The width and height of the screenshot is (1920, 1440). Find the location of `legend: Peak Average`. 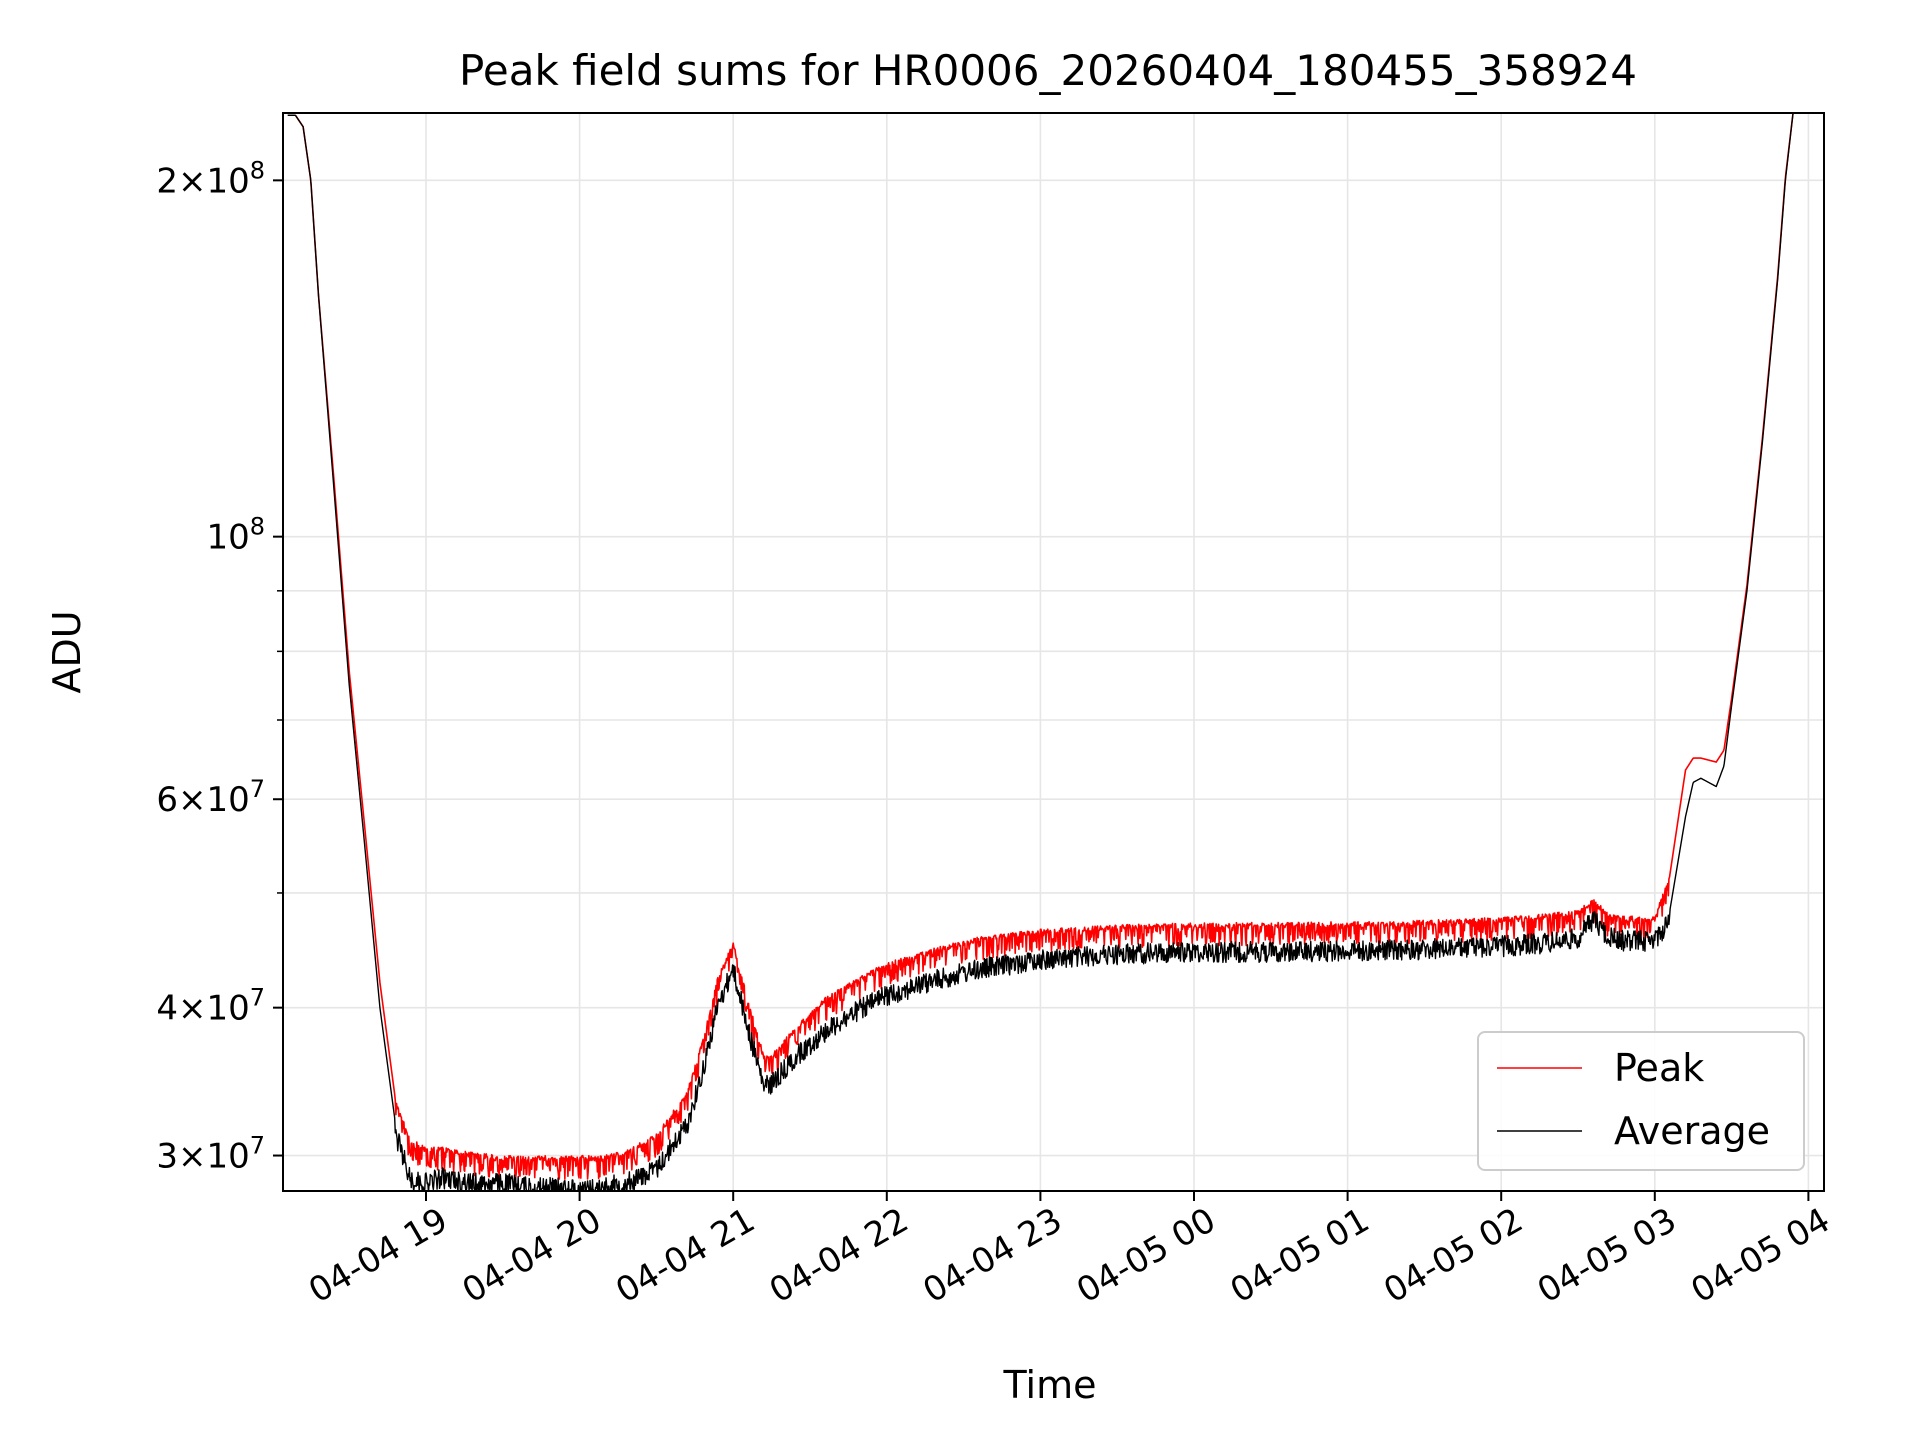

legend: Peak Average is located at coordinates (1641, 1101).